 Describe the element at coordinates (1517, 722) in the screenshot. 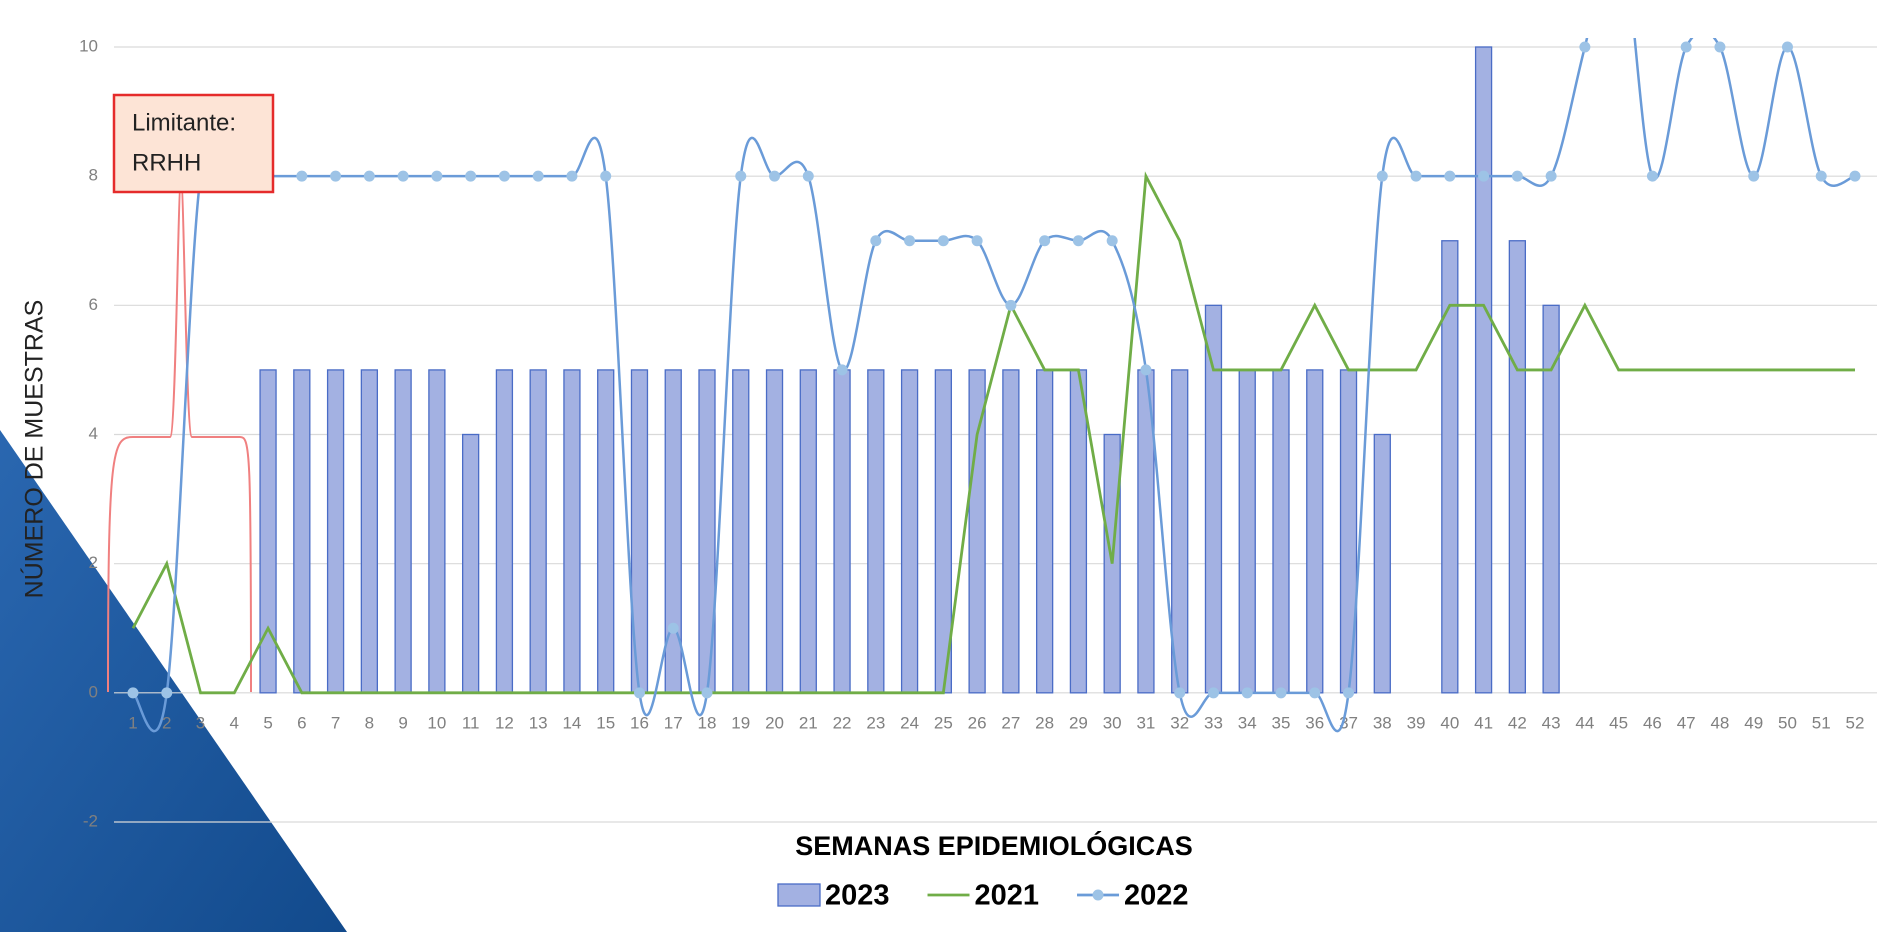

I see `x-tick-label: 42` at that location.